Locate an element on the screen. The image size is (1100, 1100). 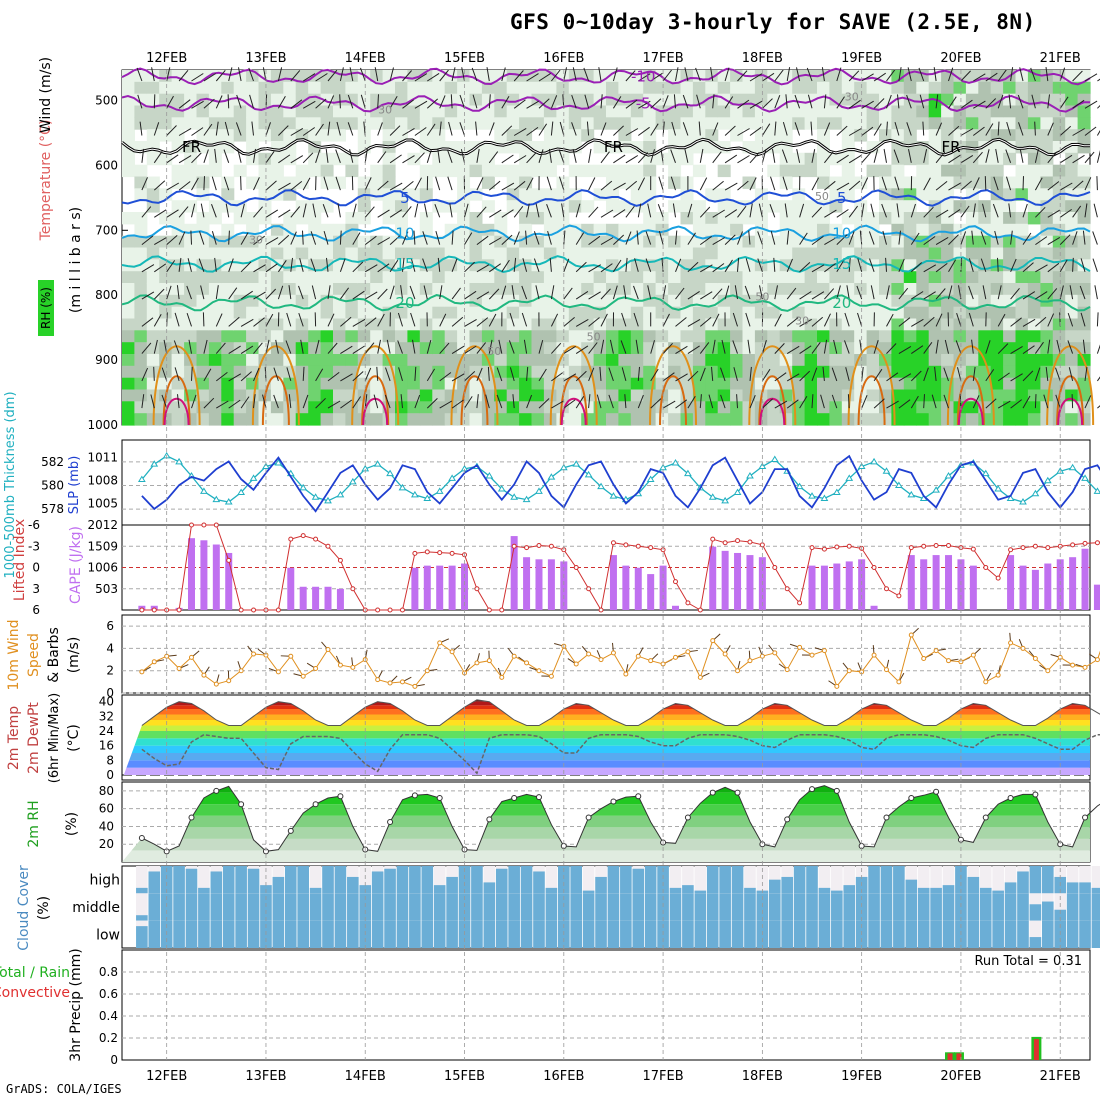
cape-tick: 1006 is located at coordinates (102, 568).